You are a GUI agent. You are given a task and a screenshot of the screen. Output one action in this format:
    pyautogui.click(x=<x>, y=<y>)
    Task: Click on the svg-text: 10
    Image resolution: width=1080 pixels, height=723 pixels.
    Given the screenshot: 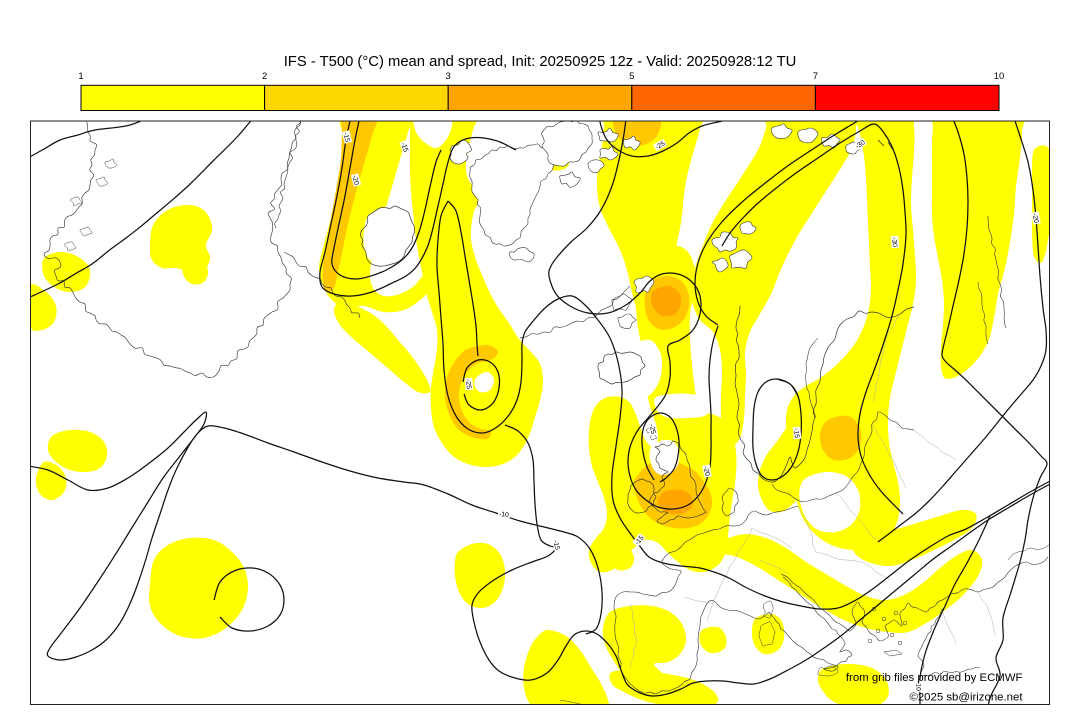 What is the action you would take?
    pyautogui.click(x=999, y=76)
    